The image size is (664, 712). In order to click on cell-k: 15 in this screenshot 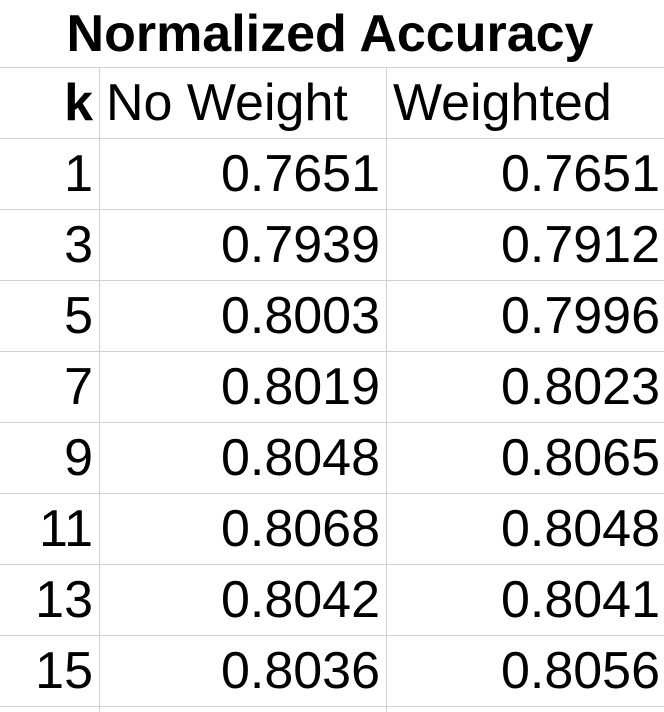, I will do `click(50, 671)`.